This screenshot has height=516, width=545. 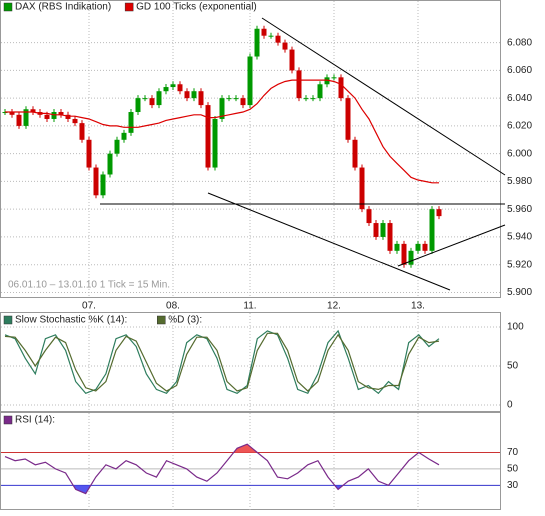 I want to click on y-tick-label: 5.960, so click(x=519, y=209).